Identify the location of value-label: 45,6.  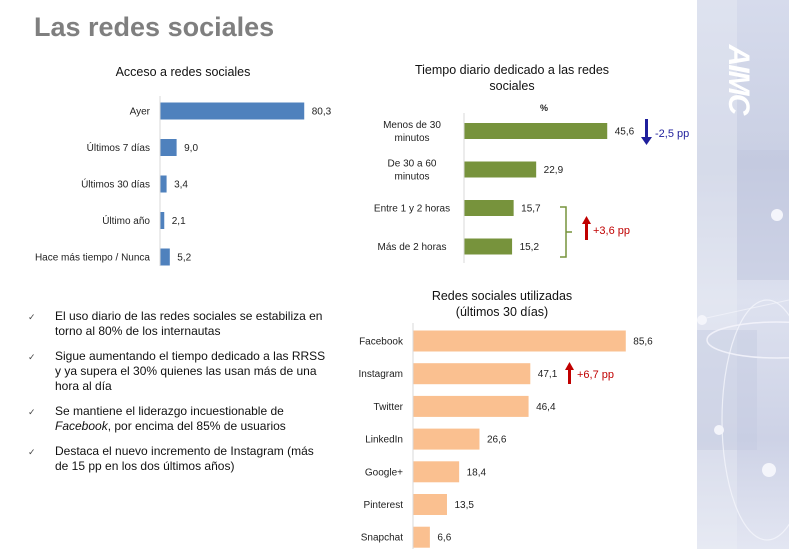
(625, 132).